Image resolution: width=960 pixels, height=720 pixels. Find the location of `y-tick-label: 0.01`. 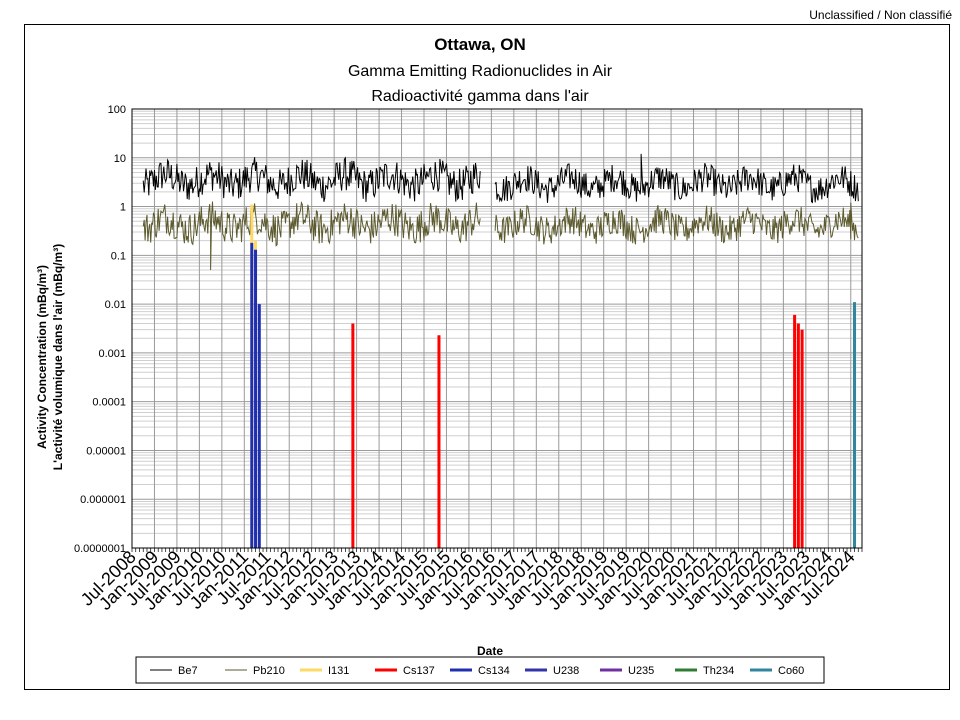

y-tick-label: 0.01 is located at coordinates (115, 305).